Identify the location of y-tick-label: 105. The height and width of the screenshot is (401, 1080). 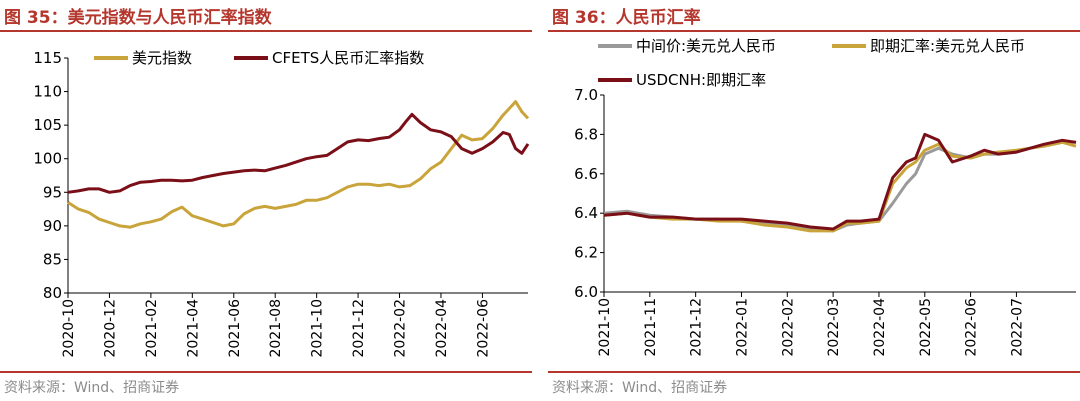
(47, 125).